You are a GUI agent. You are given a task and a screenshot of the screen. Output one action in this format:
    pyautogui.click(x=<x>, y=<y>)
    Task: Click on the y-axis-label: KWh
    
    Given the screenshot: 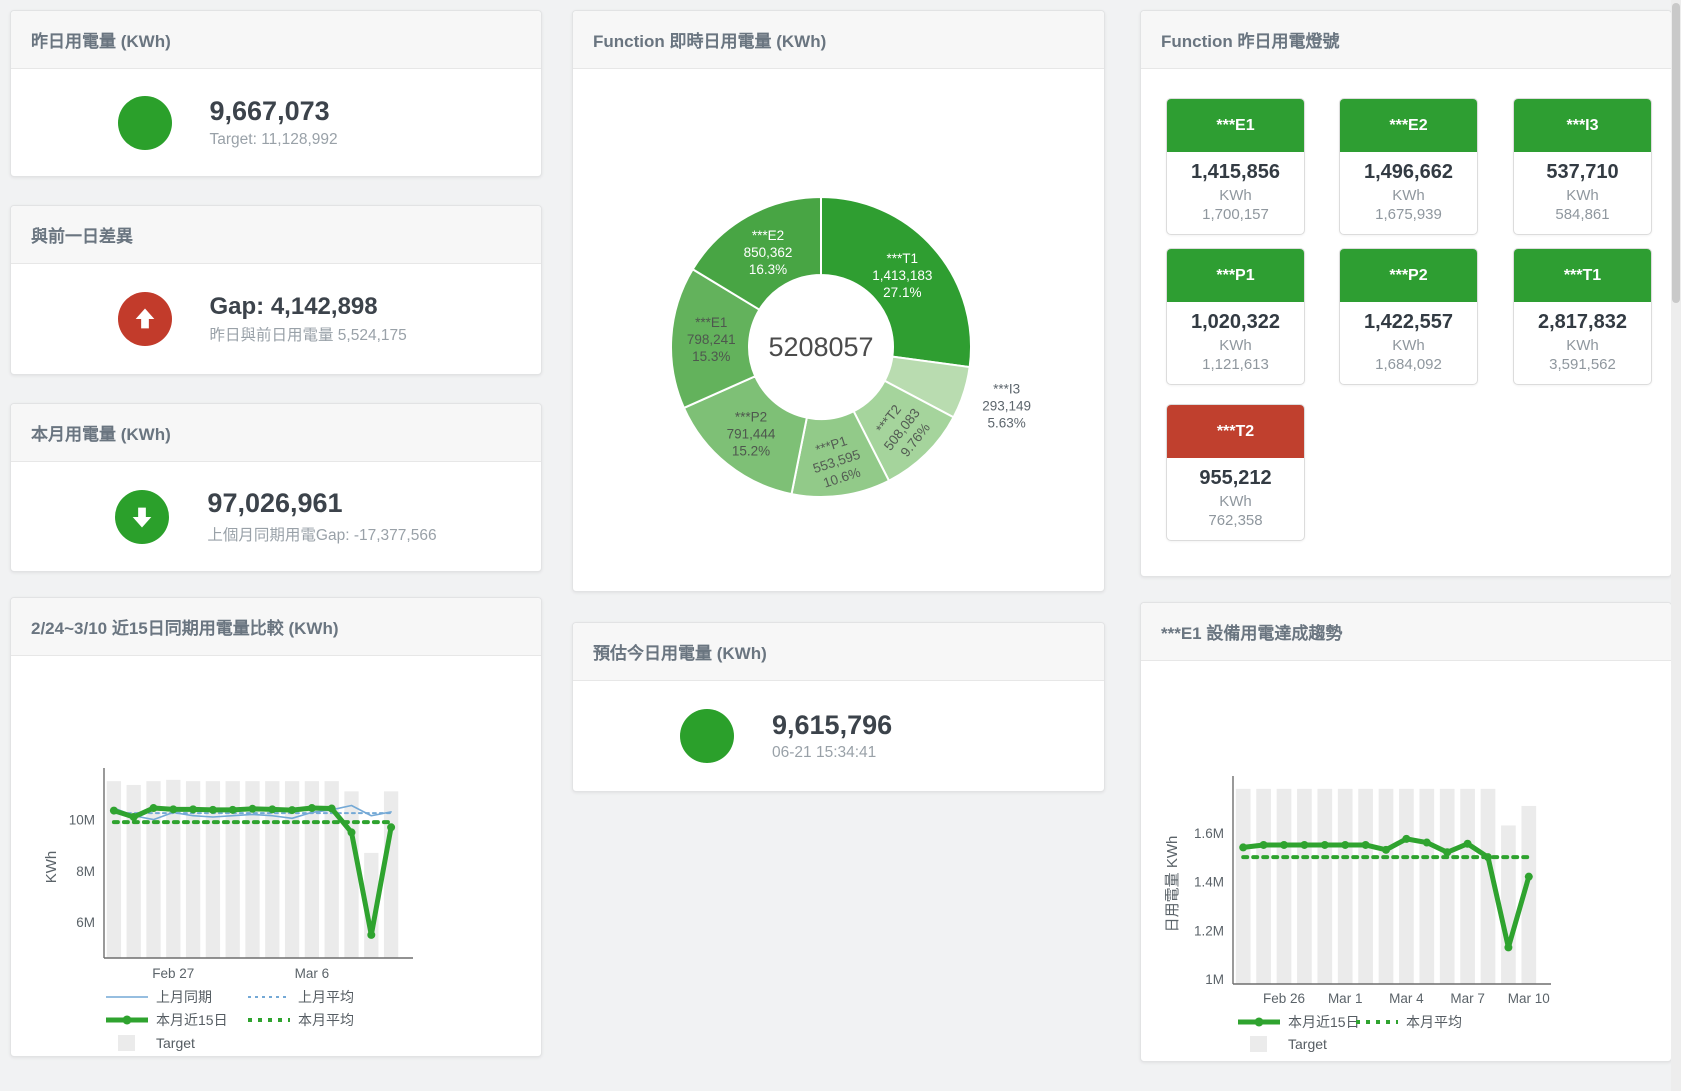 What is the action you would take?
    pyautogui.click(x=51, y=867)
    